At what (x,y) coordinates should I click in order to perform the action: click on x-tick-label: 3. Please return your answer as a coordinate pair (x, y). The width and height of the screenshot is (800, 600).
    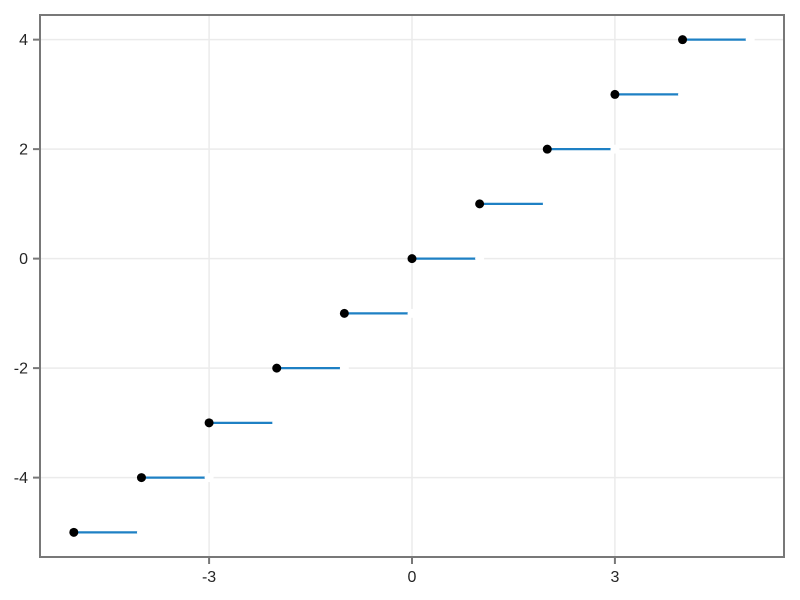
    Looking at the image, I should click on (614, 577).